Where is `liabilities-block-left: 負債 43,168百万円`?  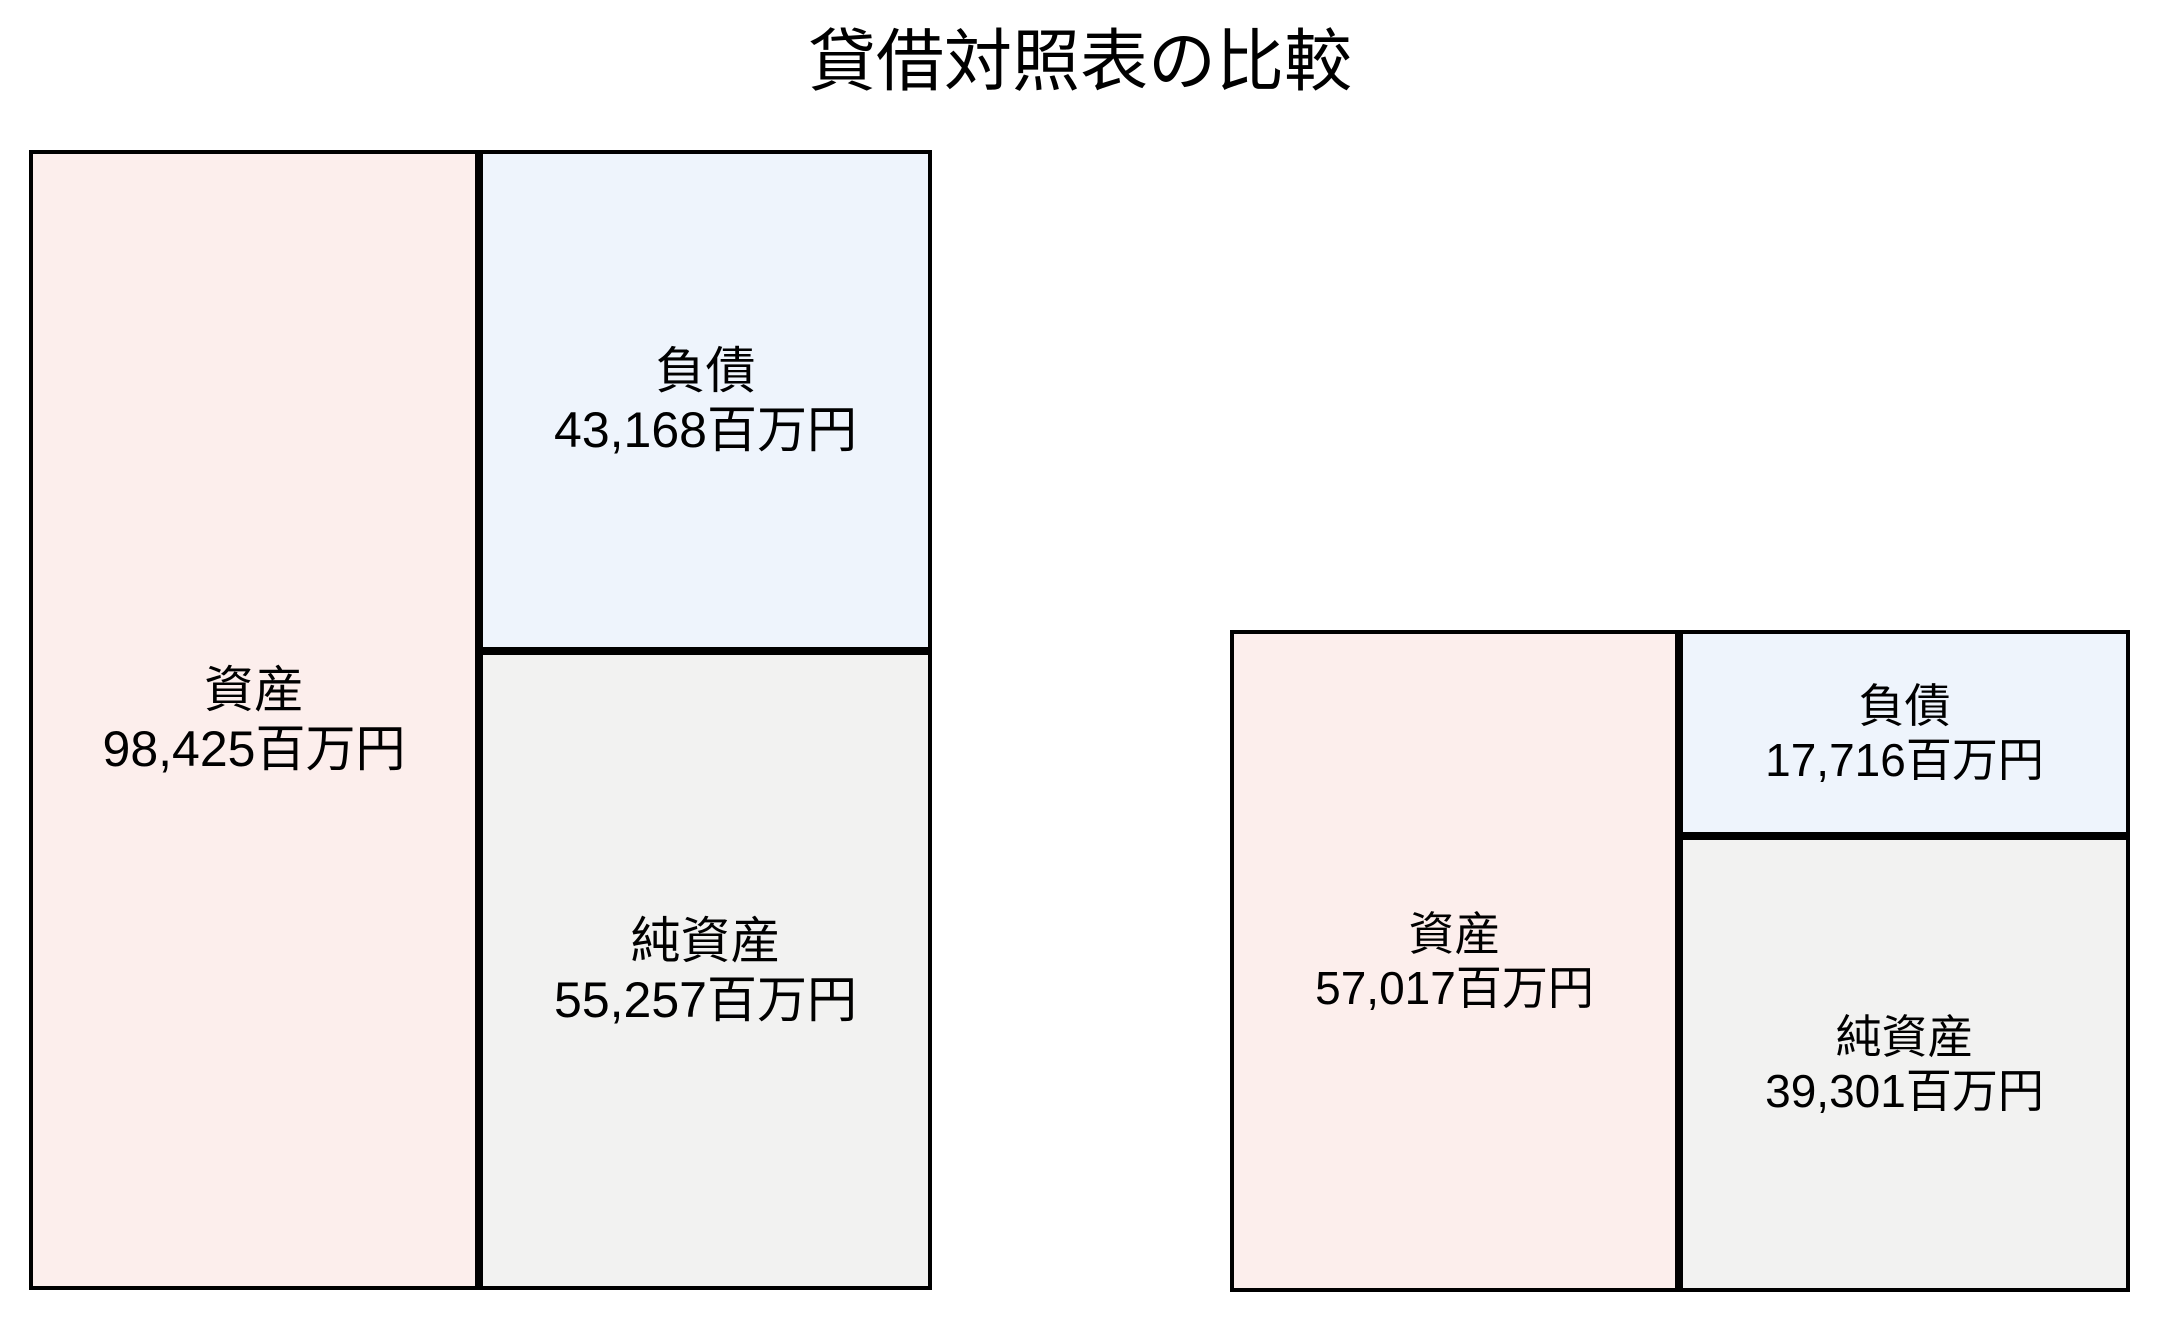
liabilities-block-left: 負債 43,168百万円 is located at coordinates (705, 400).